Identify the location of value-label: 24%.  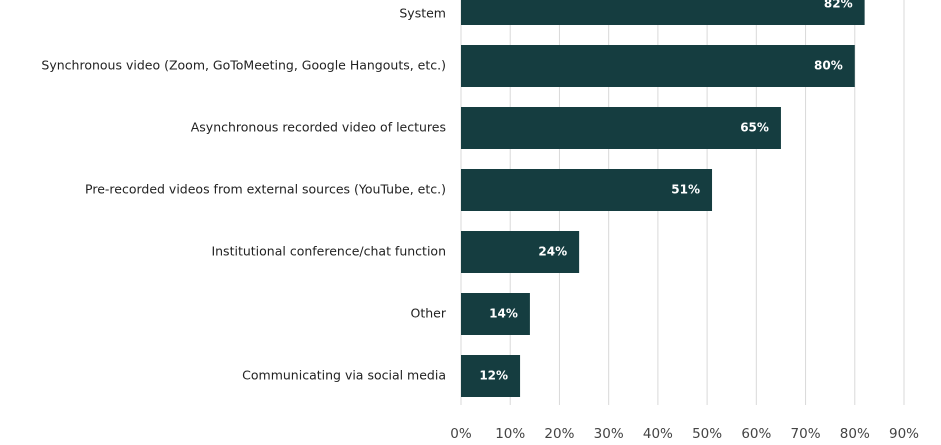
(552, 252).